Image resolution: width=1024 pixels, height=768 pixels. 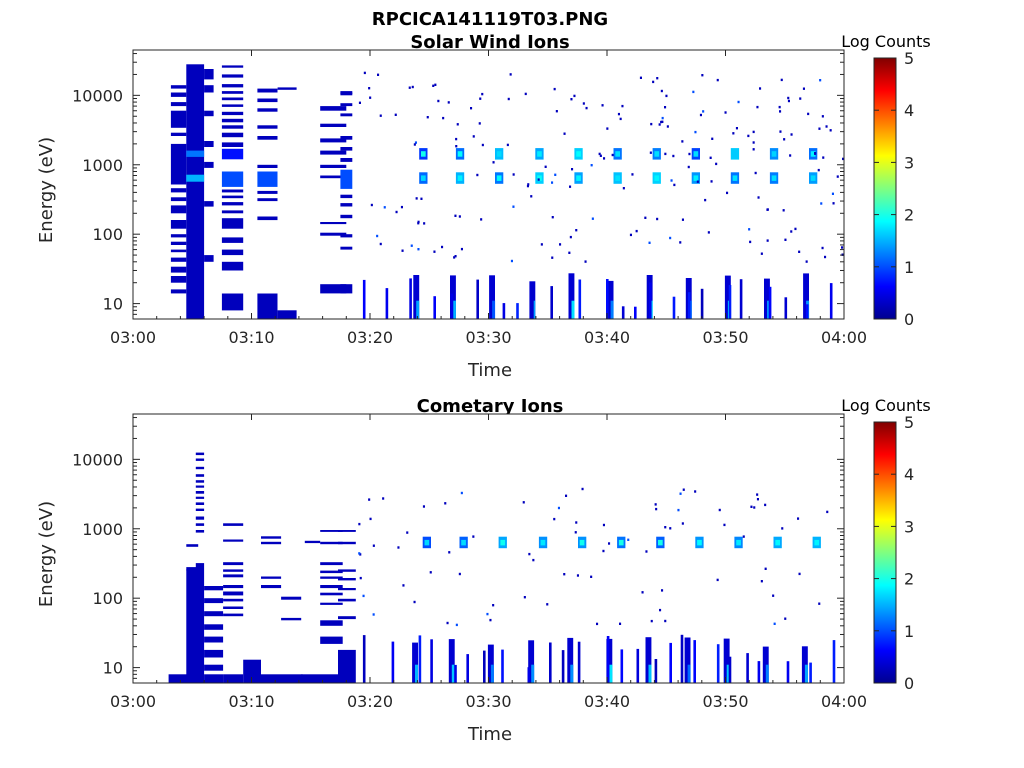 I want to click on x-axis-label: Time, so click(x=489, y=370).